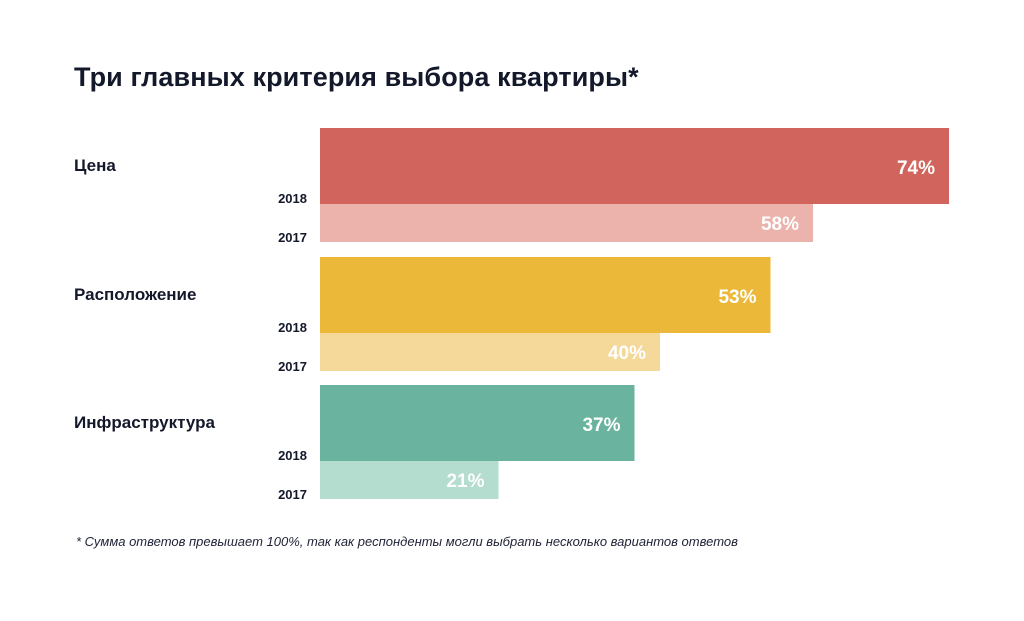 The image size is (1024, 621). Describe the element at coordinates (95, 165) in the screenshot. I see `category-label: Цена` at that location.